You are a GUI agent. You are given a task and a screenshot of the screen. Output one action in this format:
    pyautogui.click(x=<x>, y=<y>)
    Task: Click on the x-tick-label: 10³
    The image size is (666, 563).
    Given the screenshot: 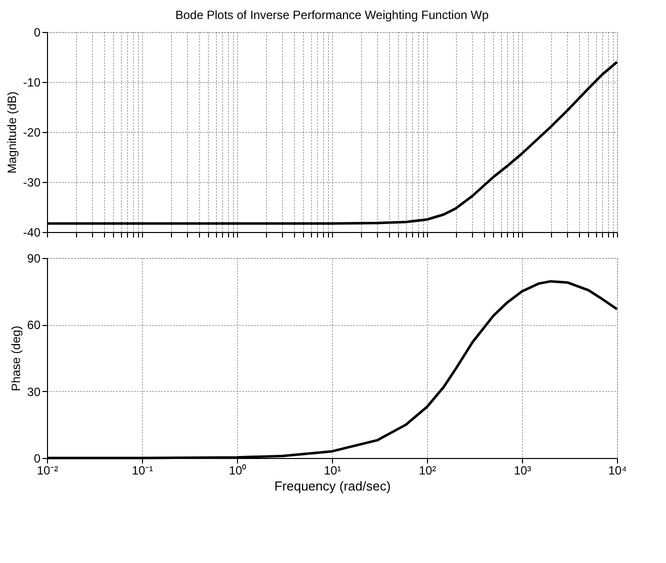 What is the action you would take?
    pyautogui.click(x=523, y=471)
    